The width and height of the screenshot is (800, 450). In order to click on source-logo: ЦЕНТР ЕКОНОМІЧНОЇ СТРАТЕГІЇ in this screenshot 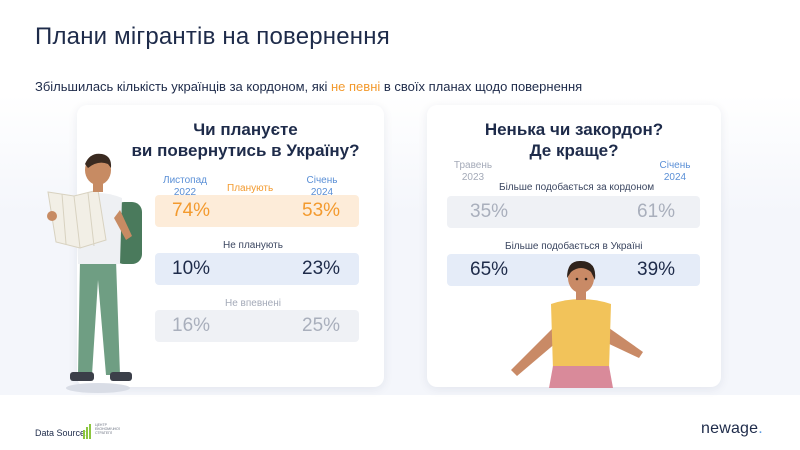, I will do `click(103, 430)`.